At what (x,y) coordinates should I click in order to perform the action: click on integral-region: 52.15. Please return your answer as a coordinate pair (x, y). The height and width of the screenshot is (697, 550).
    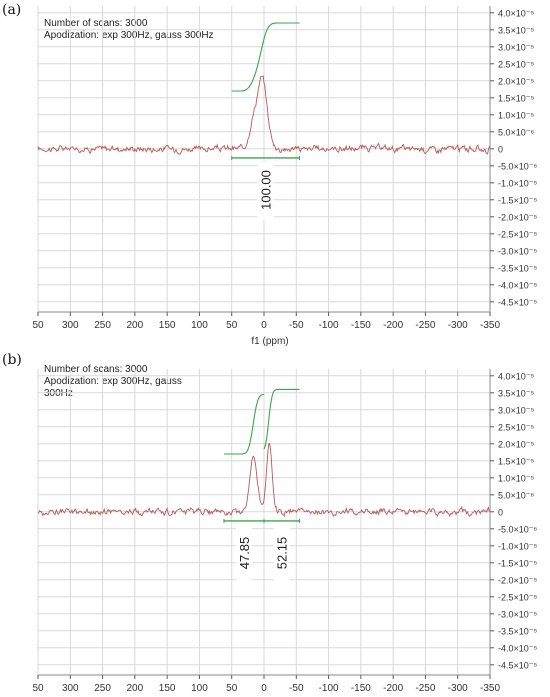
    Looking at the image, I should click on (282, 485).